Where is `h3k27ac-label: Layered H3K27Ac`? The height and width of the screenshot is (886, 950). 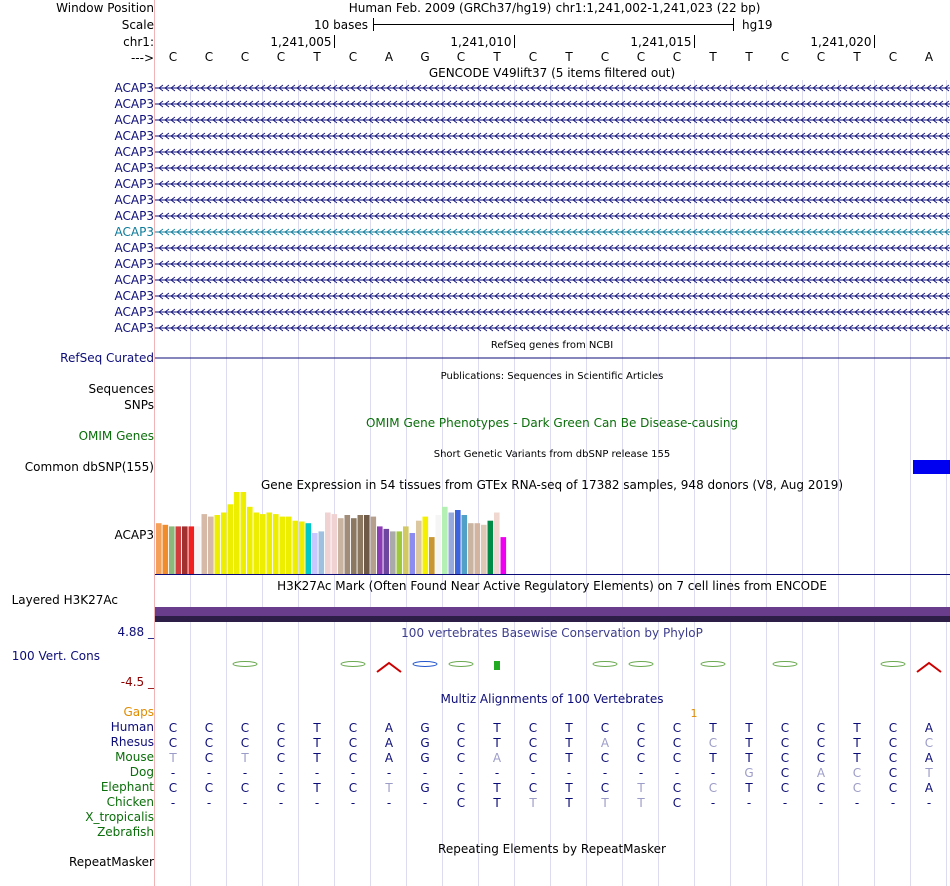
h3k27ac-label: Layered H3K27Ac is located at coordinates (64, 600).